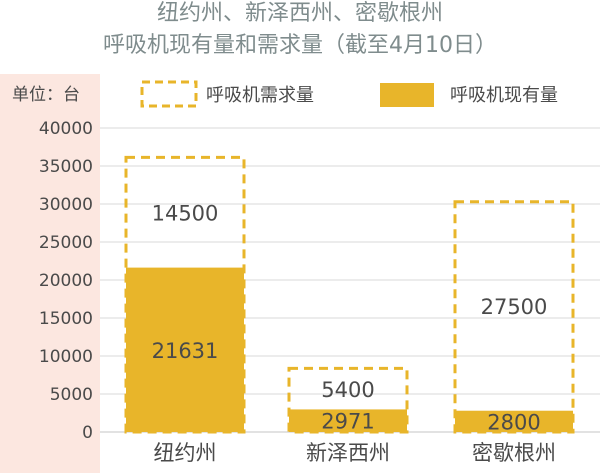 The height and width of the screenshot is (473, 600). What do you see at coordinates (66, 167) in the screenshot?
I see `y-tick-label: 35000` at bounding box center [66, 167].